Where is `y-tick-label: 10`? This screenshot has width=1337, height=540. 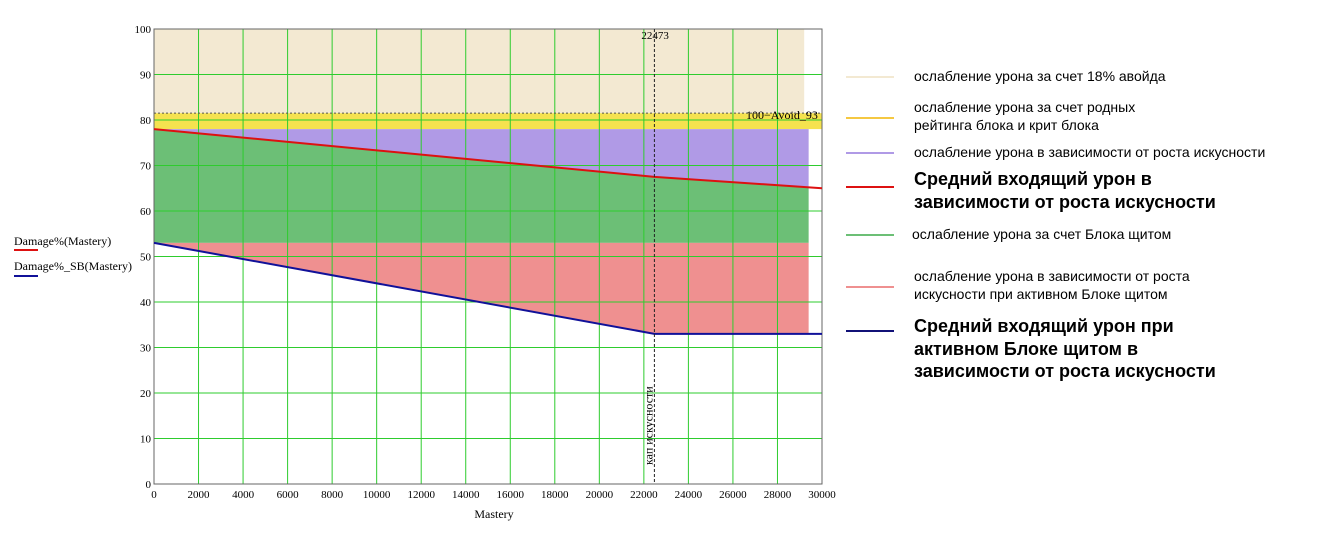
y-tick-label: 10 is located at coordinates (146, 440).